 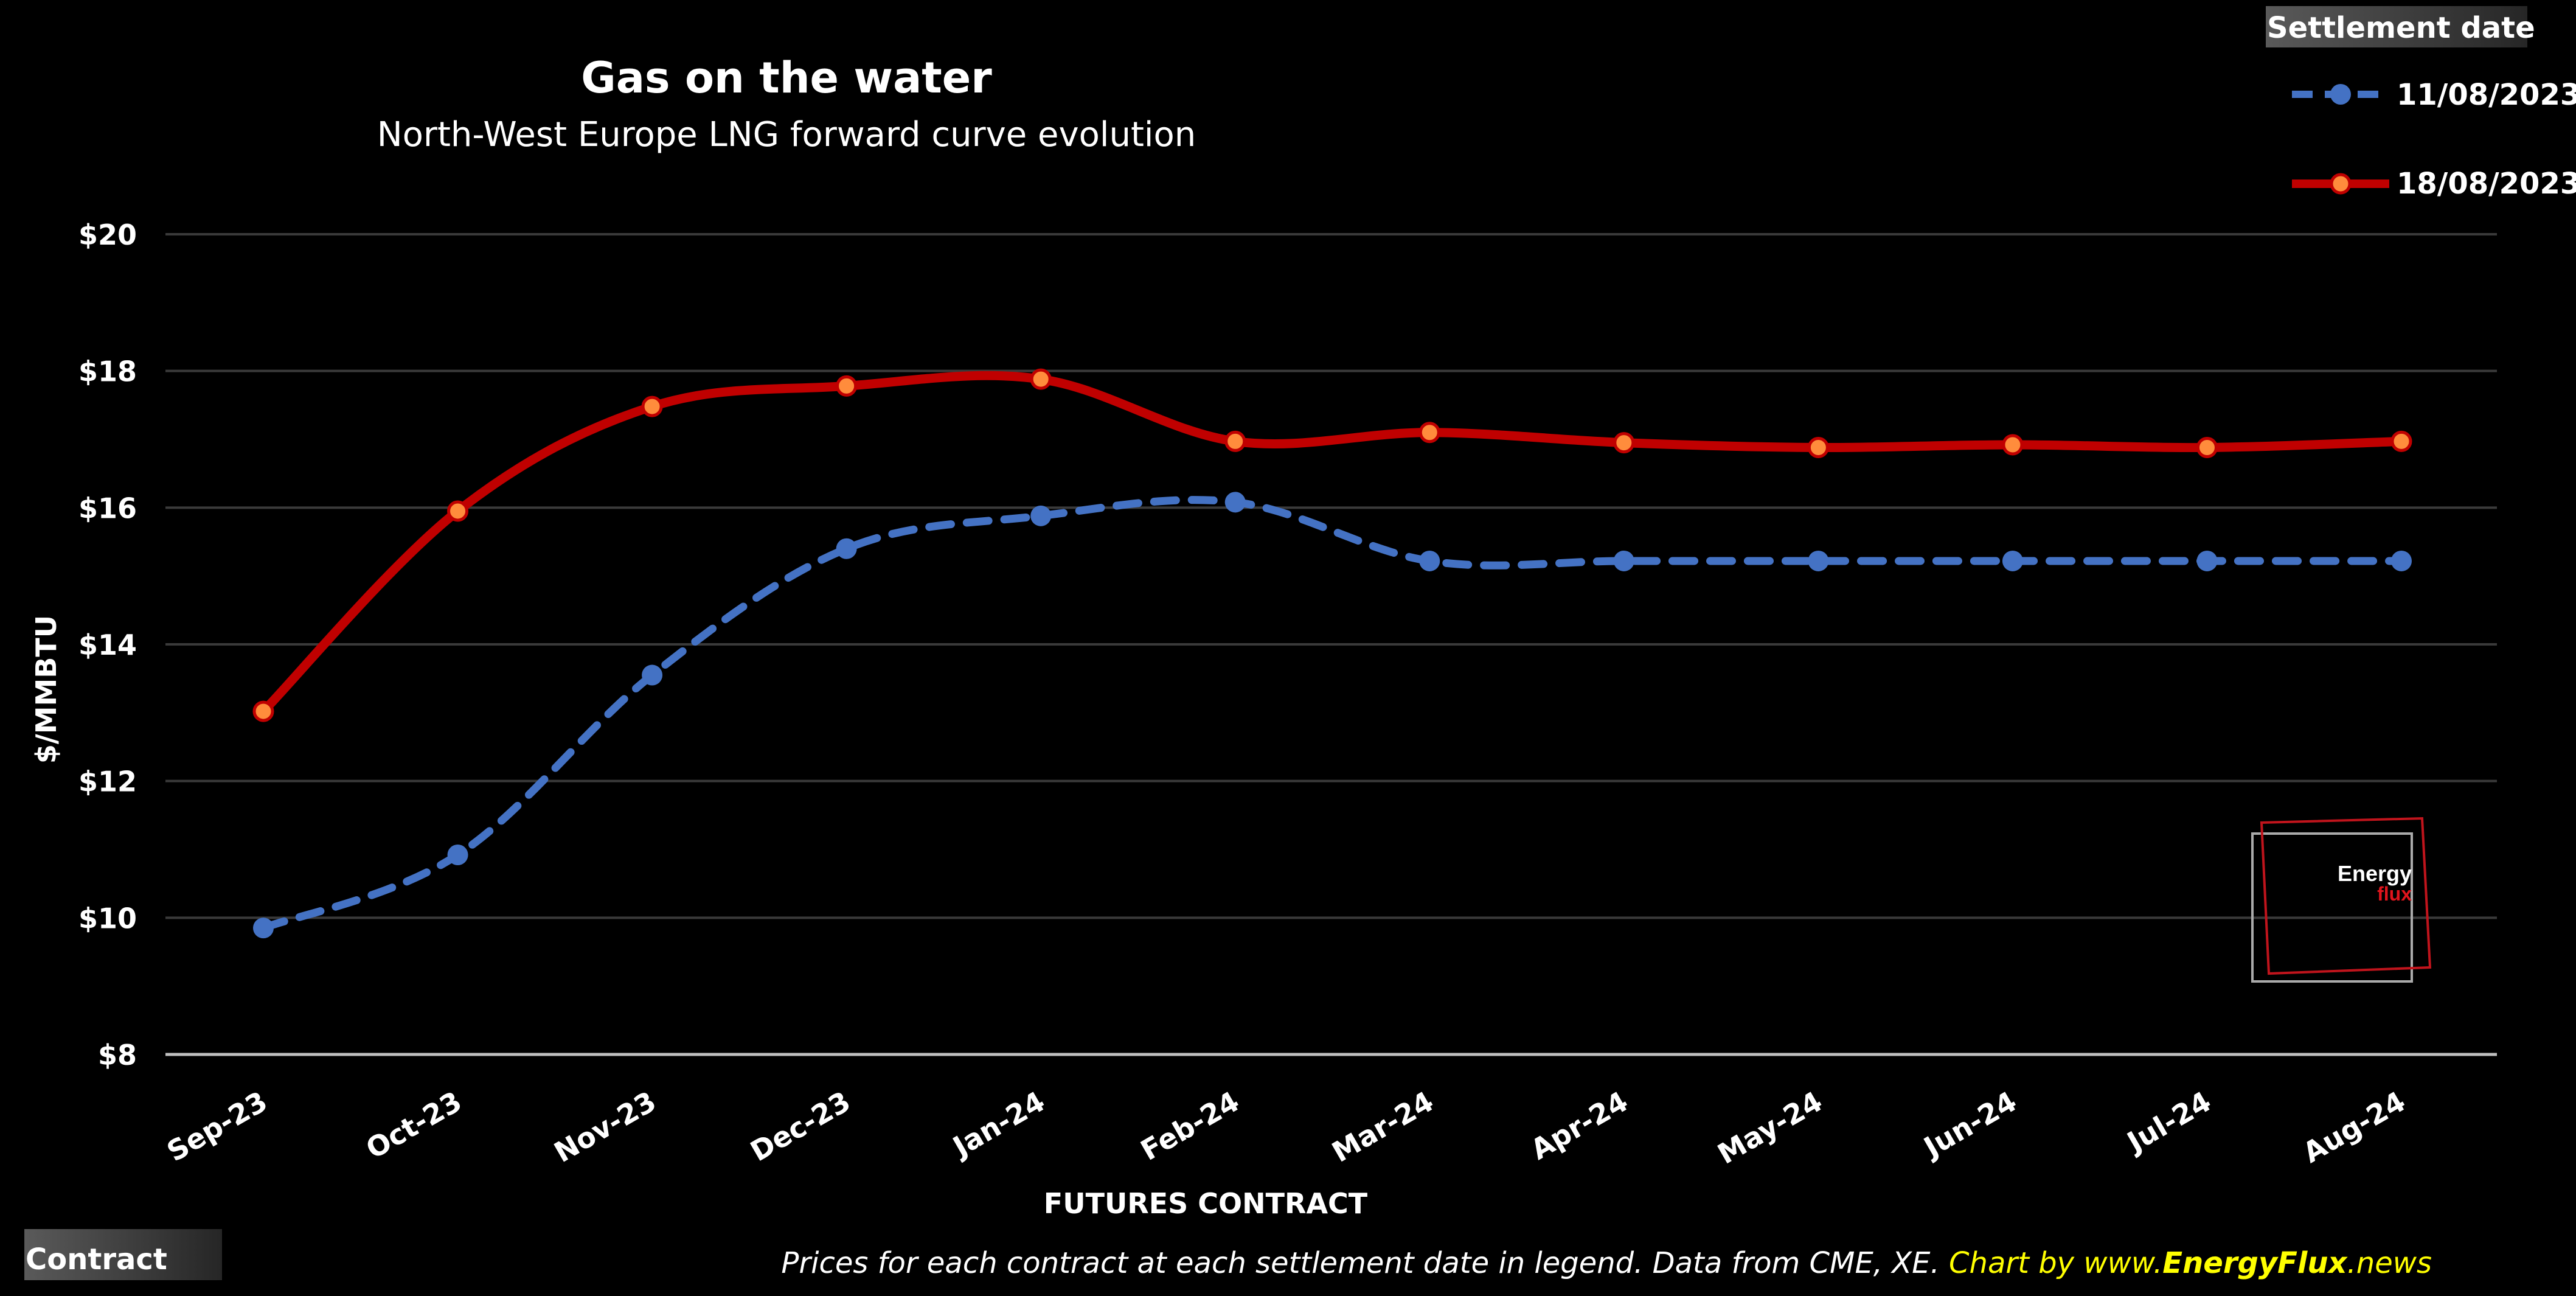 What do you see at coordinates (107, 371) in the screenshot?
I see `y-tick-label: $18` at bounding box center [107, 371].